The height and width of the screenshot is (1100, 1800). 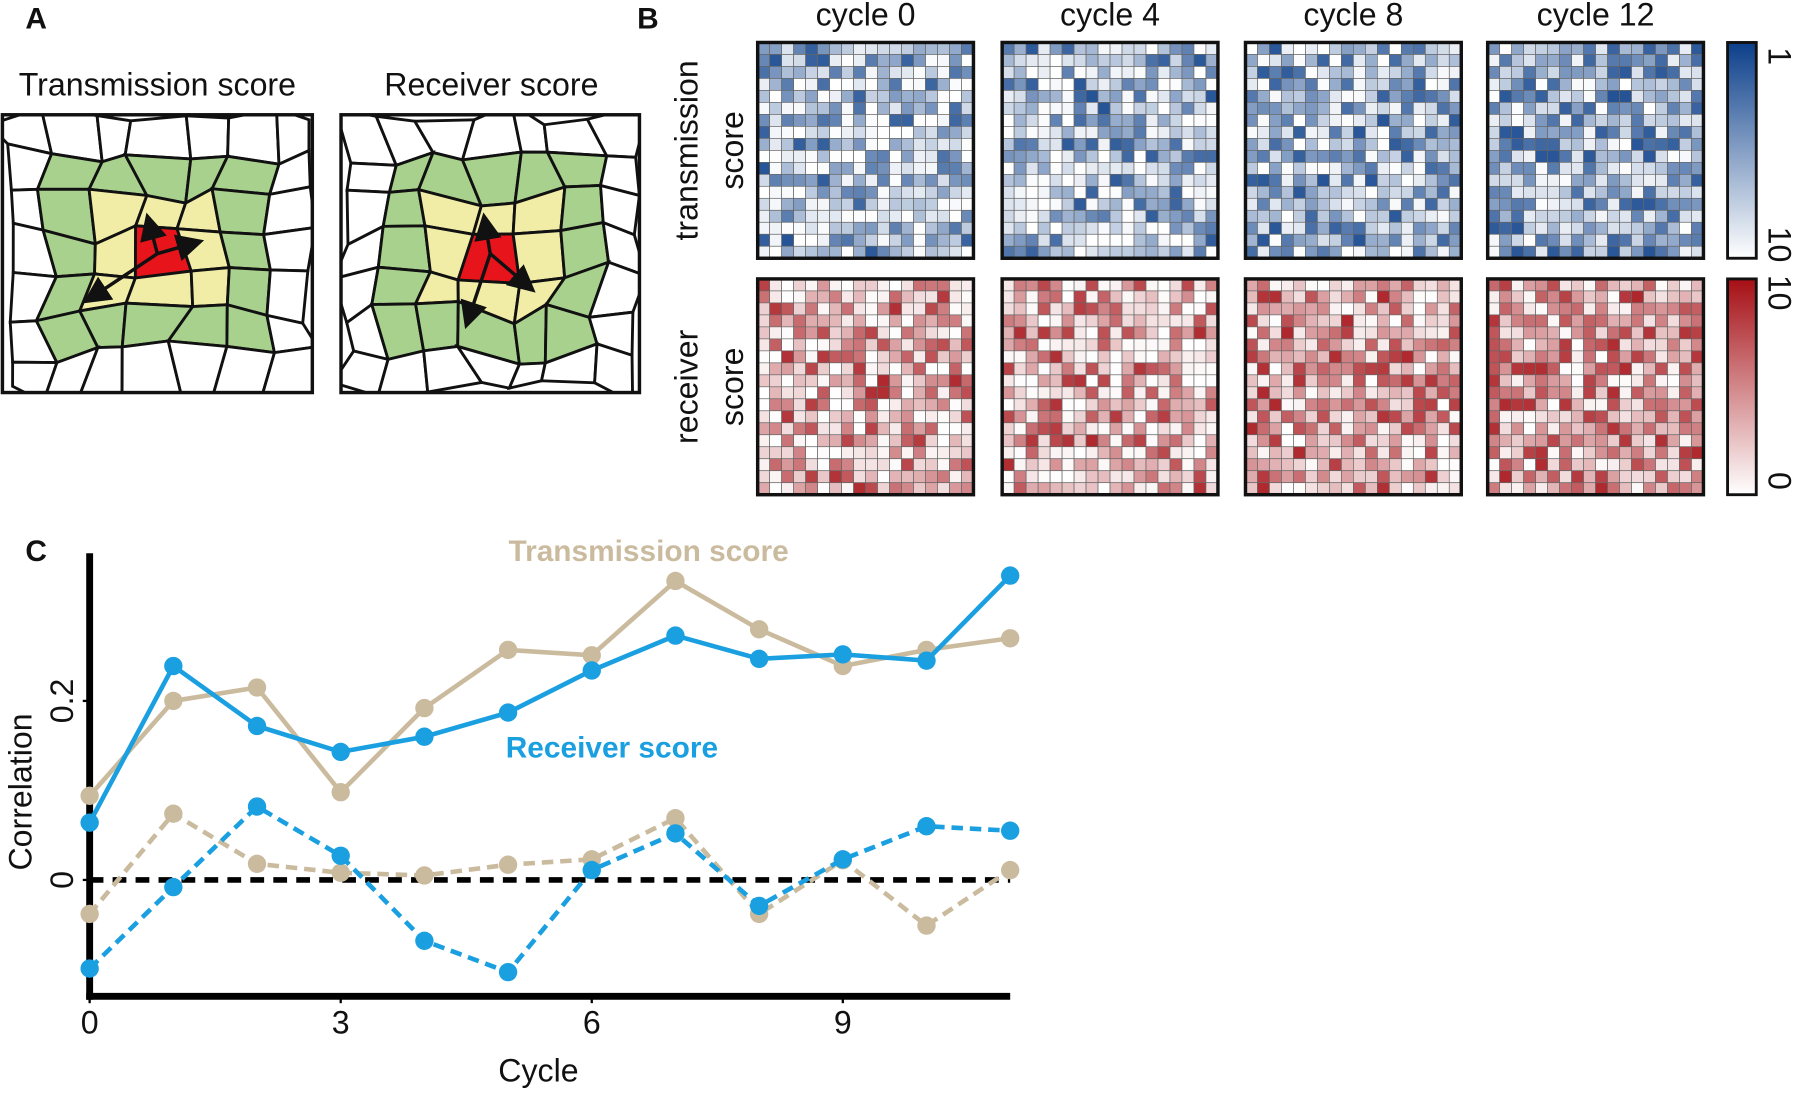 What do you see at coordinates (173, 887) in the screenshot?
I see `data-point` at bounding box center [173, 887].